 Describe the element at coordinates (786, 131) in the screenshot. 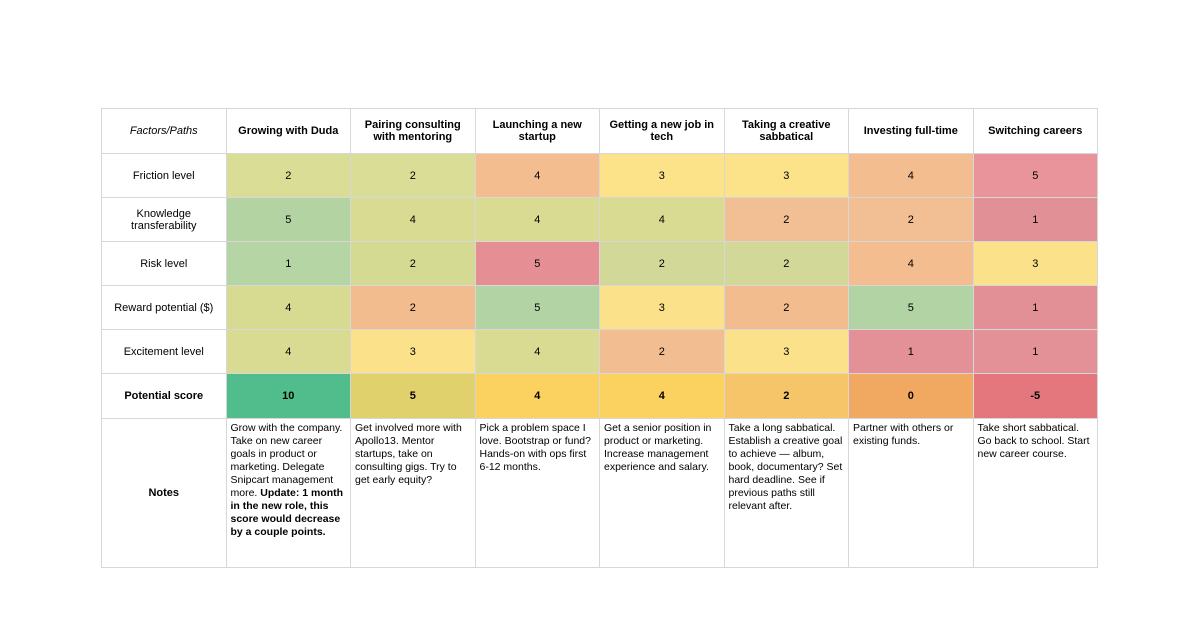

I see `column-header-creative-sabbatical: Taking a creative sabbatical` at that location.